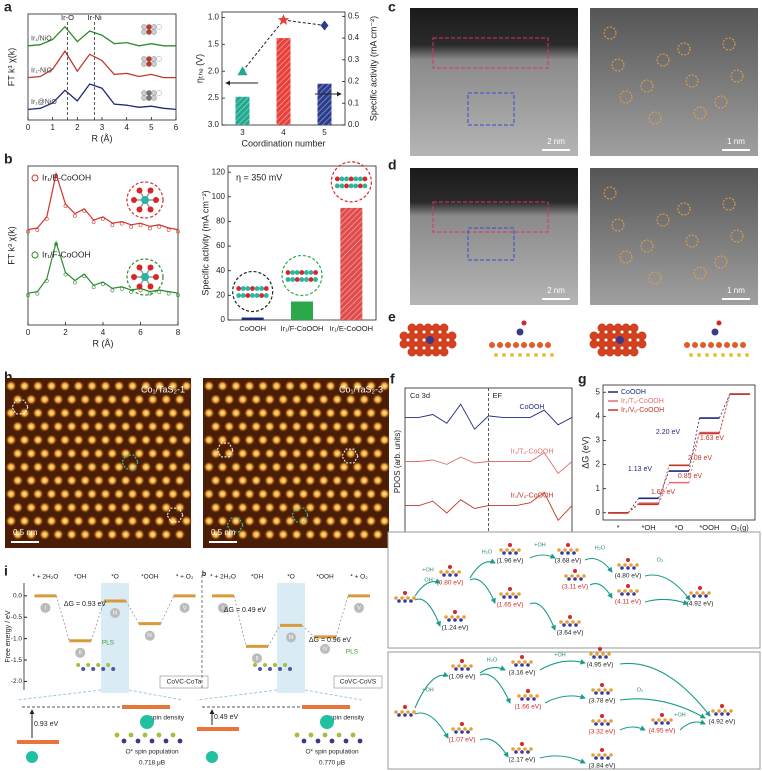  I want to click on state-label: *OOH, so click(325, 577).